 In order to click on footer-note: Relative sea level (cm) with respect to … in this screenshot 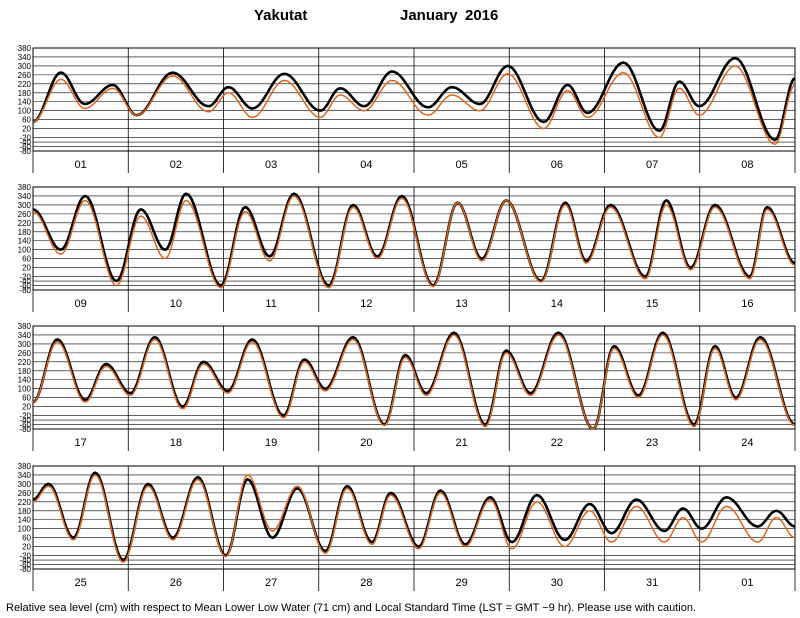, I will do `click(351, 608)`.